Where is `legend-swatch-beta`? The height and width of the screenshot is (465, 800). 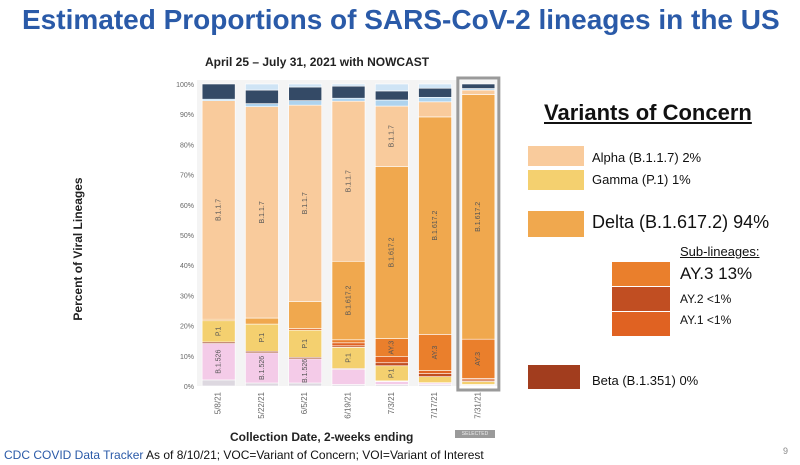
legend-swatch-beta is located at coordinates (554, 377).